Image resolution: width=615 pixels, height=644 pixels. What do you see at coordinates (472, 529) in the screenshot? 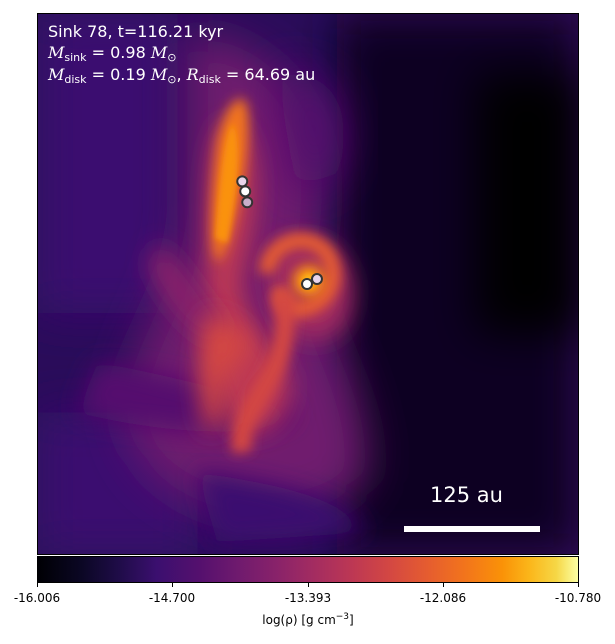
I see `scale-bar` at bounding box center [472, 529].